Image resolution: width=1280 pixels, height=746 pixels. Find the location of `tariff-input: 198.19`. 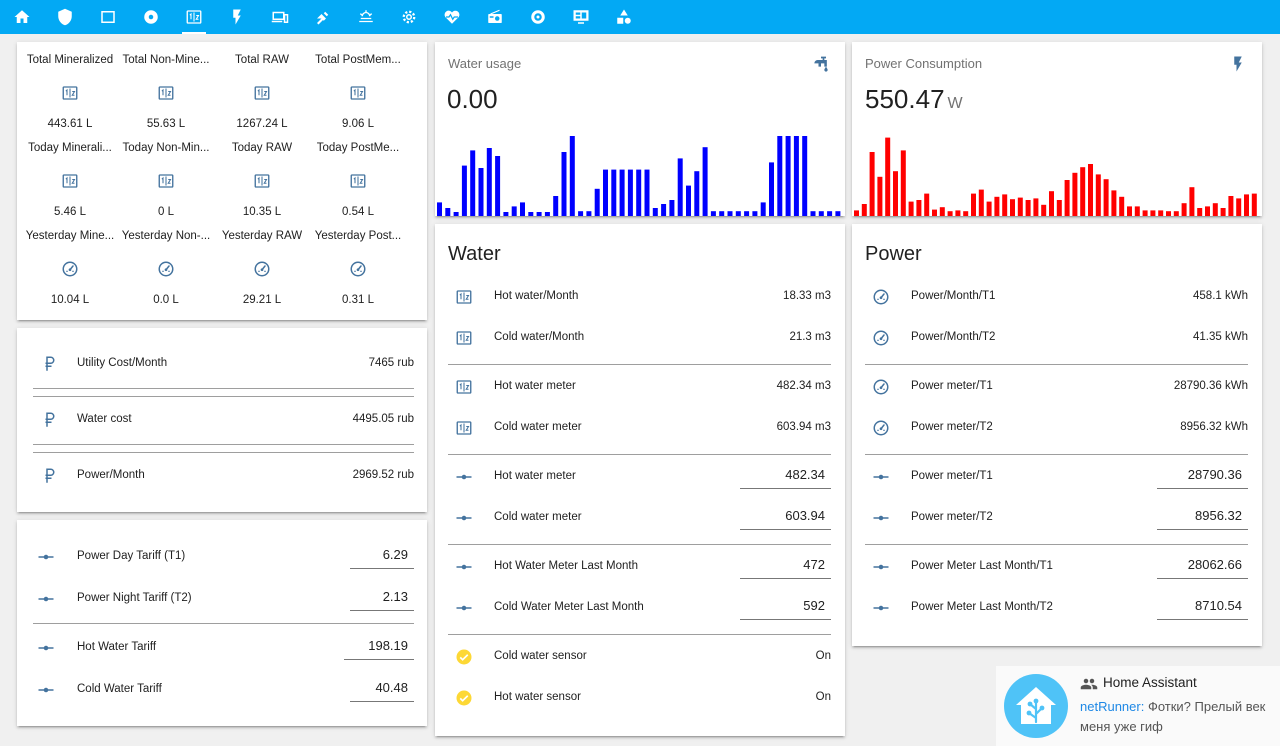

tariff-input: 198.19 is located at coordinates (379, 648).